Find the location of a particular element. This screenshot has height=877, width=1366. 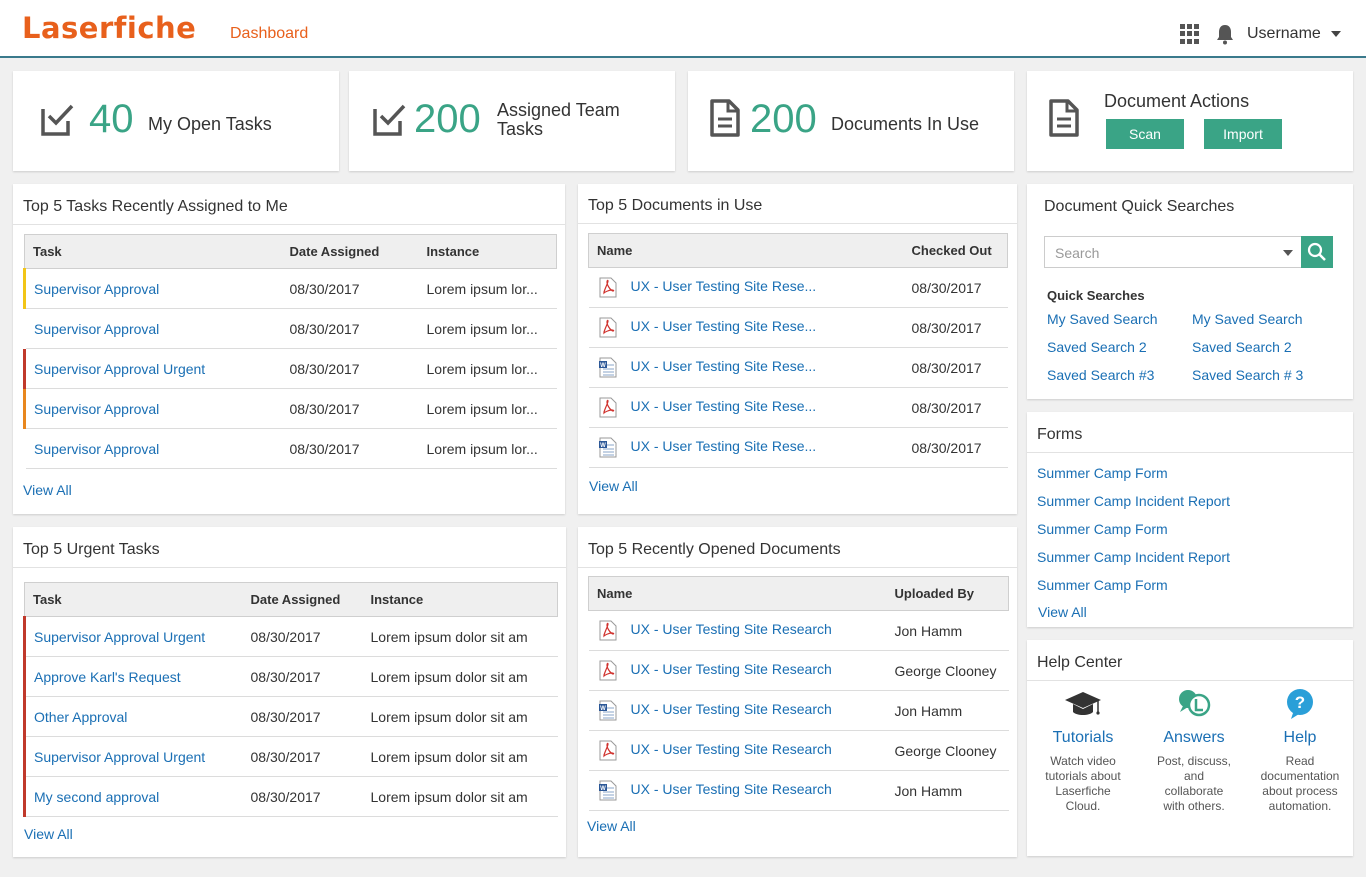

stat-card-documents-in-use: 200 Documents In Use is located at coordinates (851, 121).